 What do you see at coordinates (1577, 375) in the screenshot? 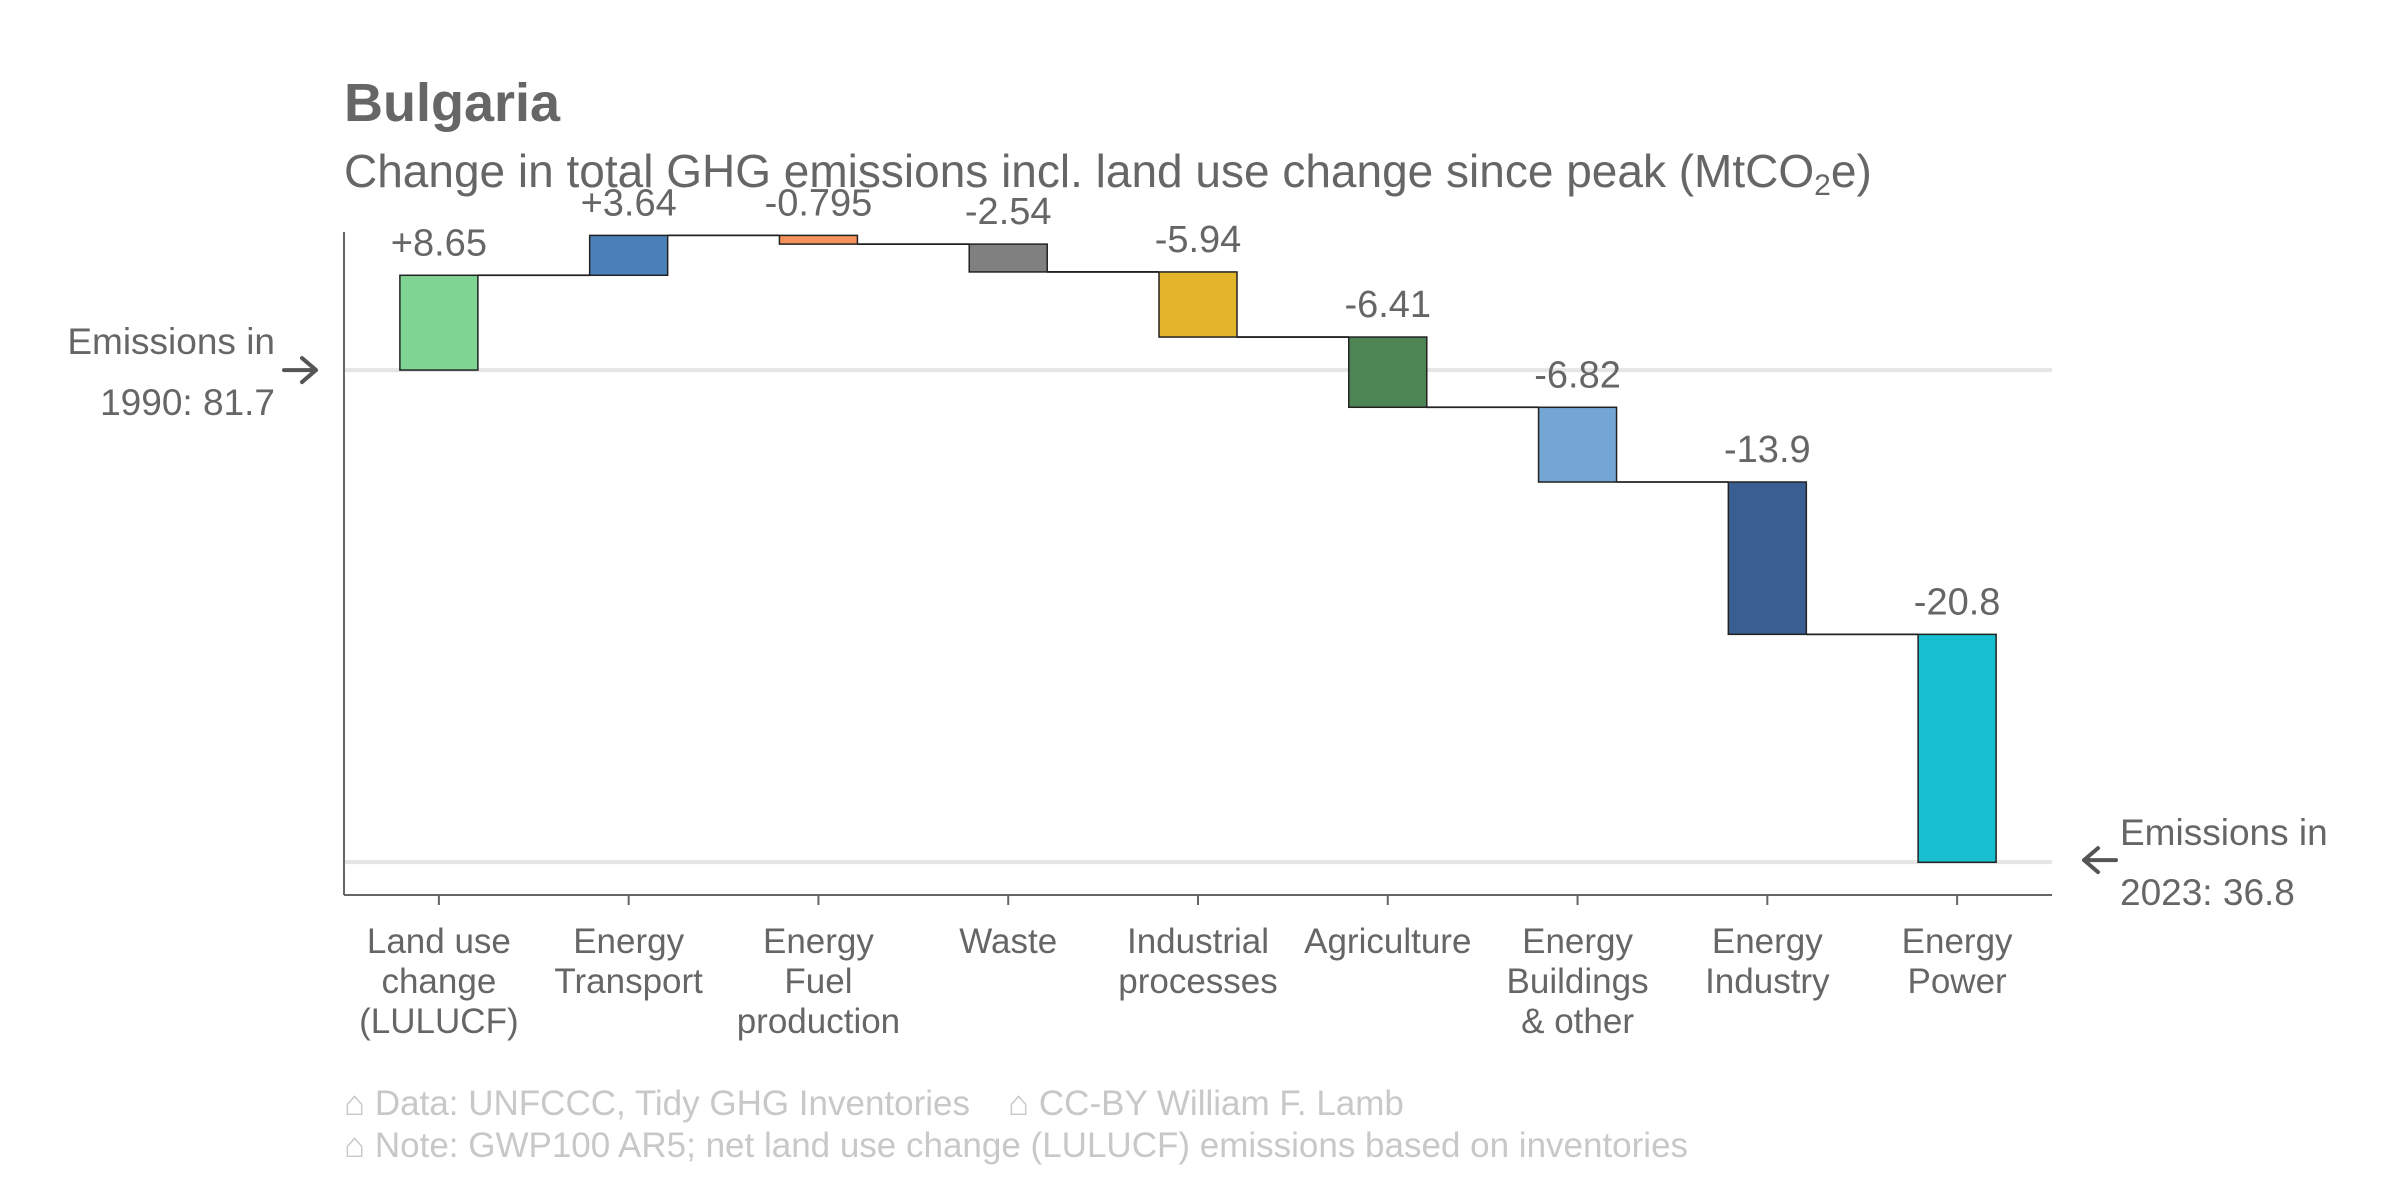
I see `value-label: -6.82` at bounding box center [1577, 375].